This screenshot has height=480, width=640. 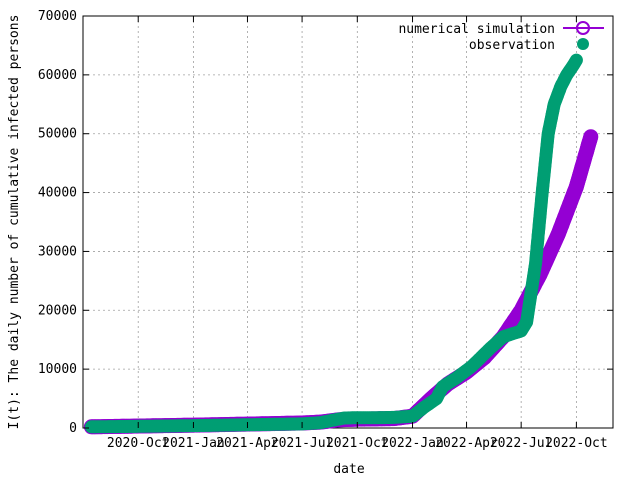 What do you see at coordinates (138, 443) in the screenshot?
I see `x-tick-label: 2020-Oct` at bounding box center [138, 443].